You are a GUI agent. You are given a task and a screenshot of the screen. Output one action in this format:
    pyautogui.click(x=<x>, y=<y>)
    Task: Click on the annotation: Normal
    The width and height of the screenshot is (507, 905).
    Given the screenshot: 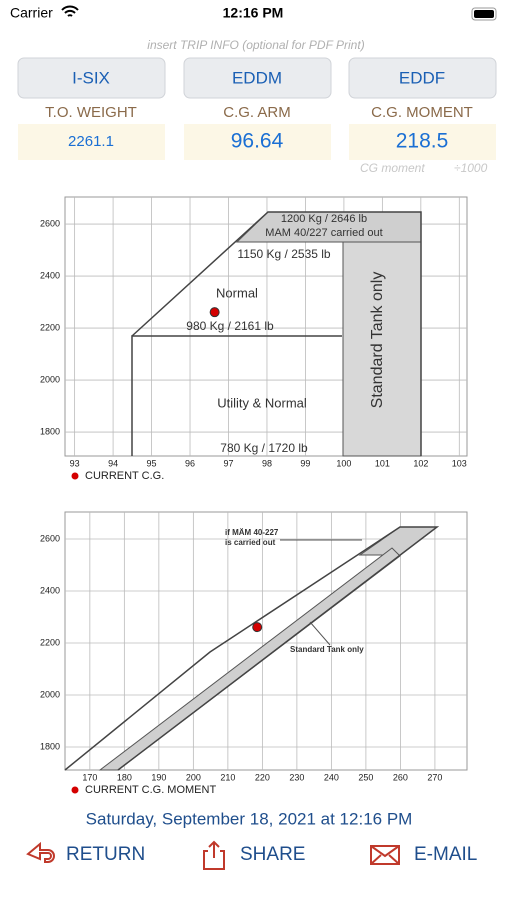 What is the action you would take?
    pyautogui.click(x=237, y=292)
    